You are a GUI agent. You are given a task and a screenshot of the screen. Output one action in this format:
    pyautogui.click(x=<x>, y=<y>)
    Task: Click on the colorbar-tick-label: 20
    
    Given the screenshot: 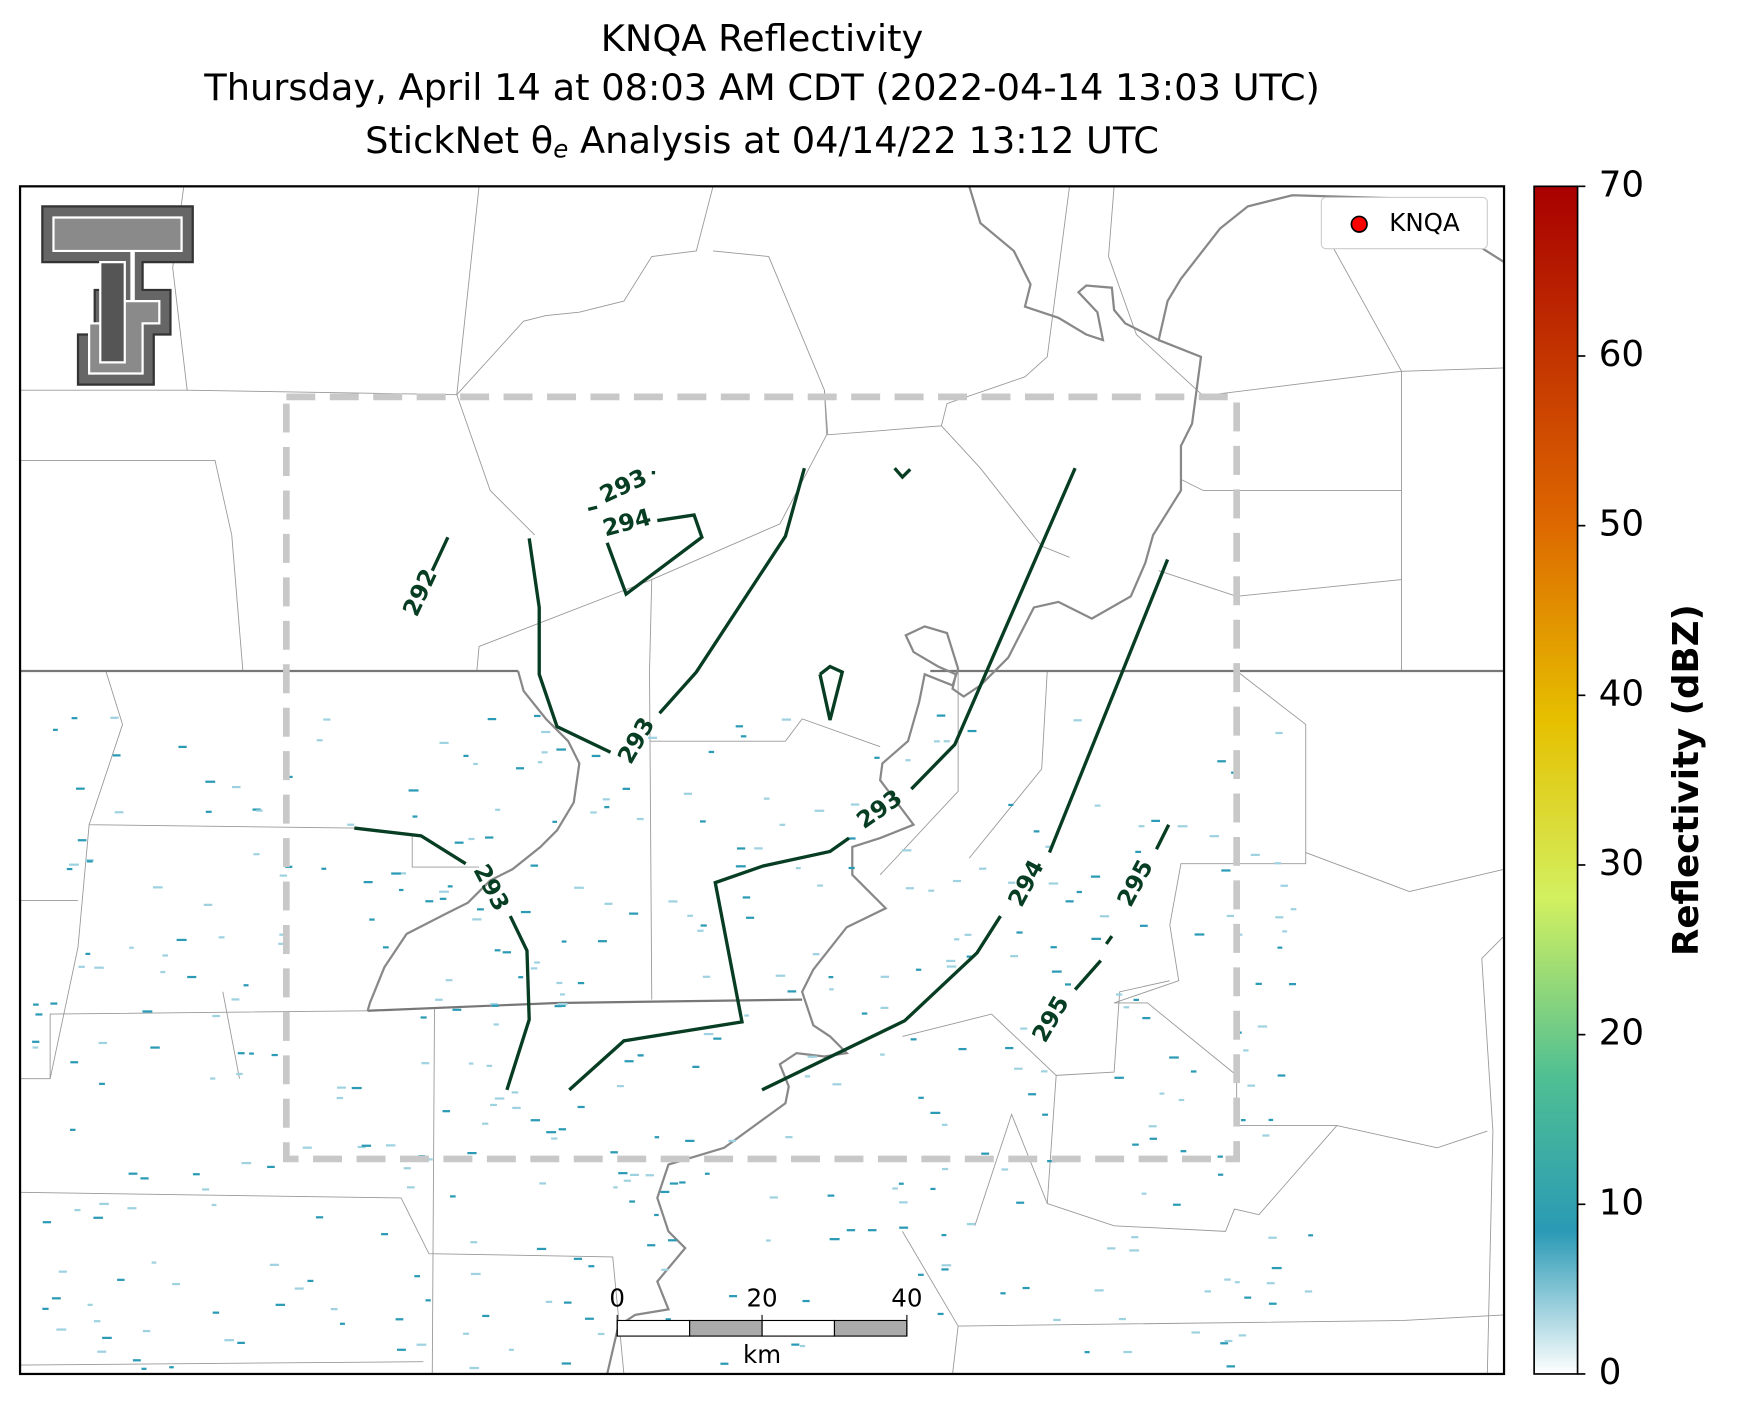 What is the action you would take?
    pyautogui.click(x=1621, y=1033)
    